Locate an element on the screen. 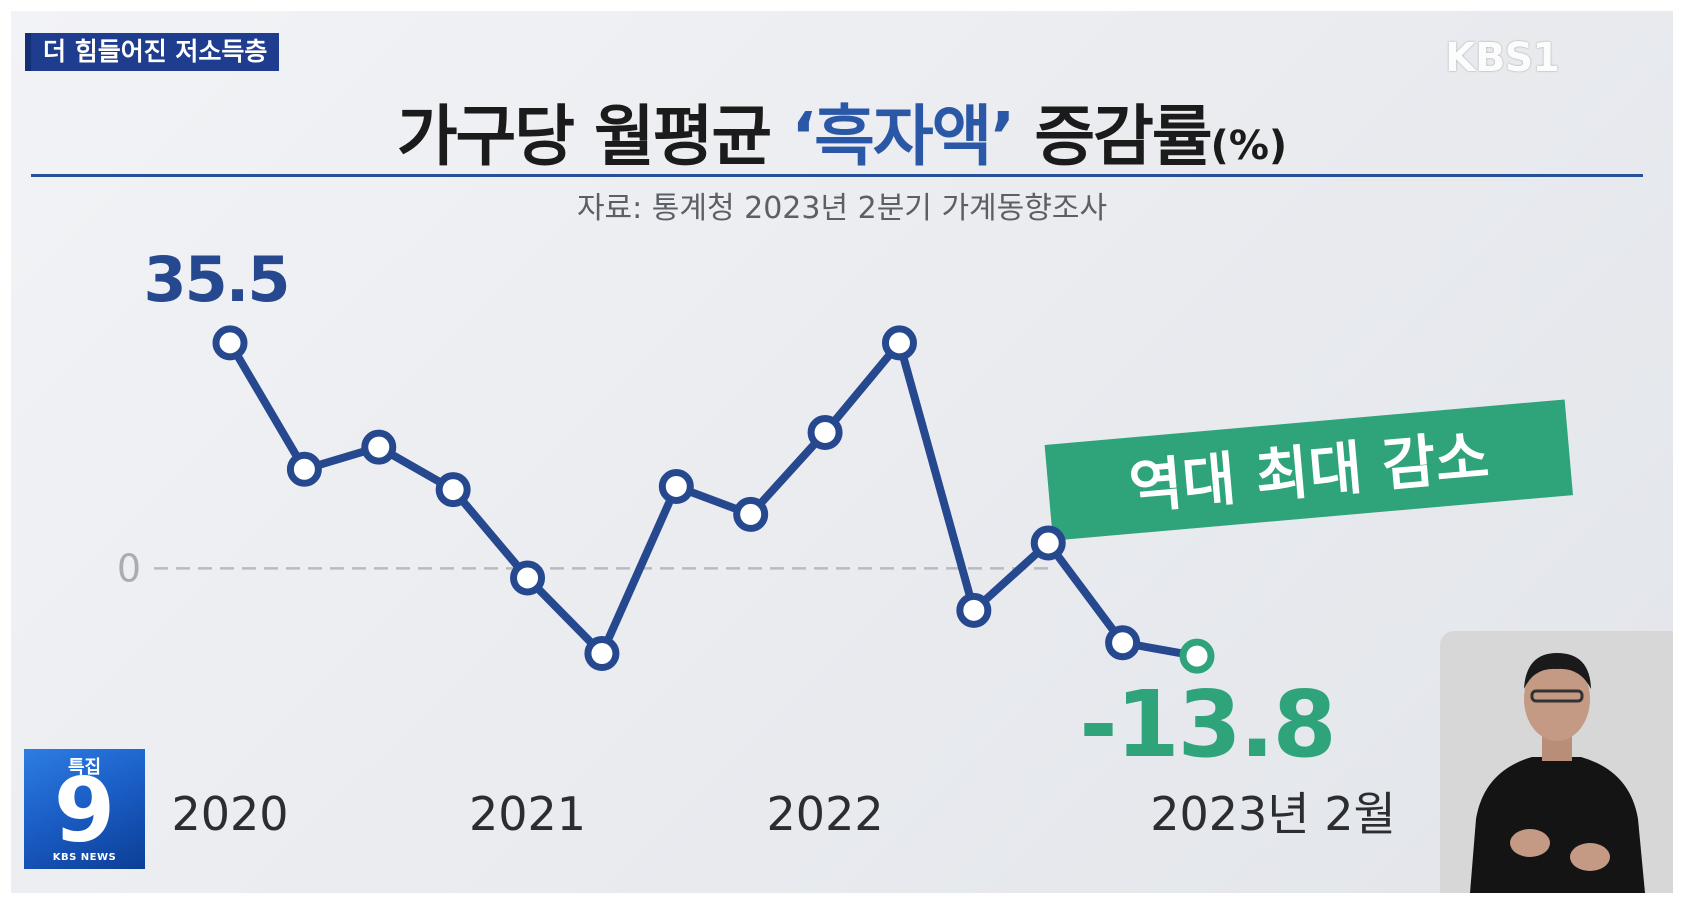 This screenshot has width=1684, height=906. y-tick-label: 0 is located at coordinates (129, 568).